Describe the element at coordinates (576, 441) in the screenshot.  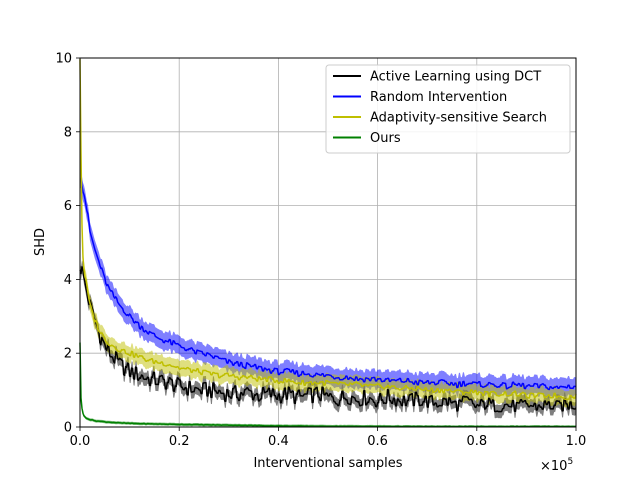
I see `x-tick-label: 1.0` at that location.